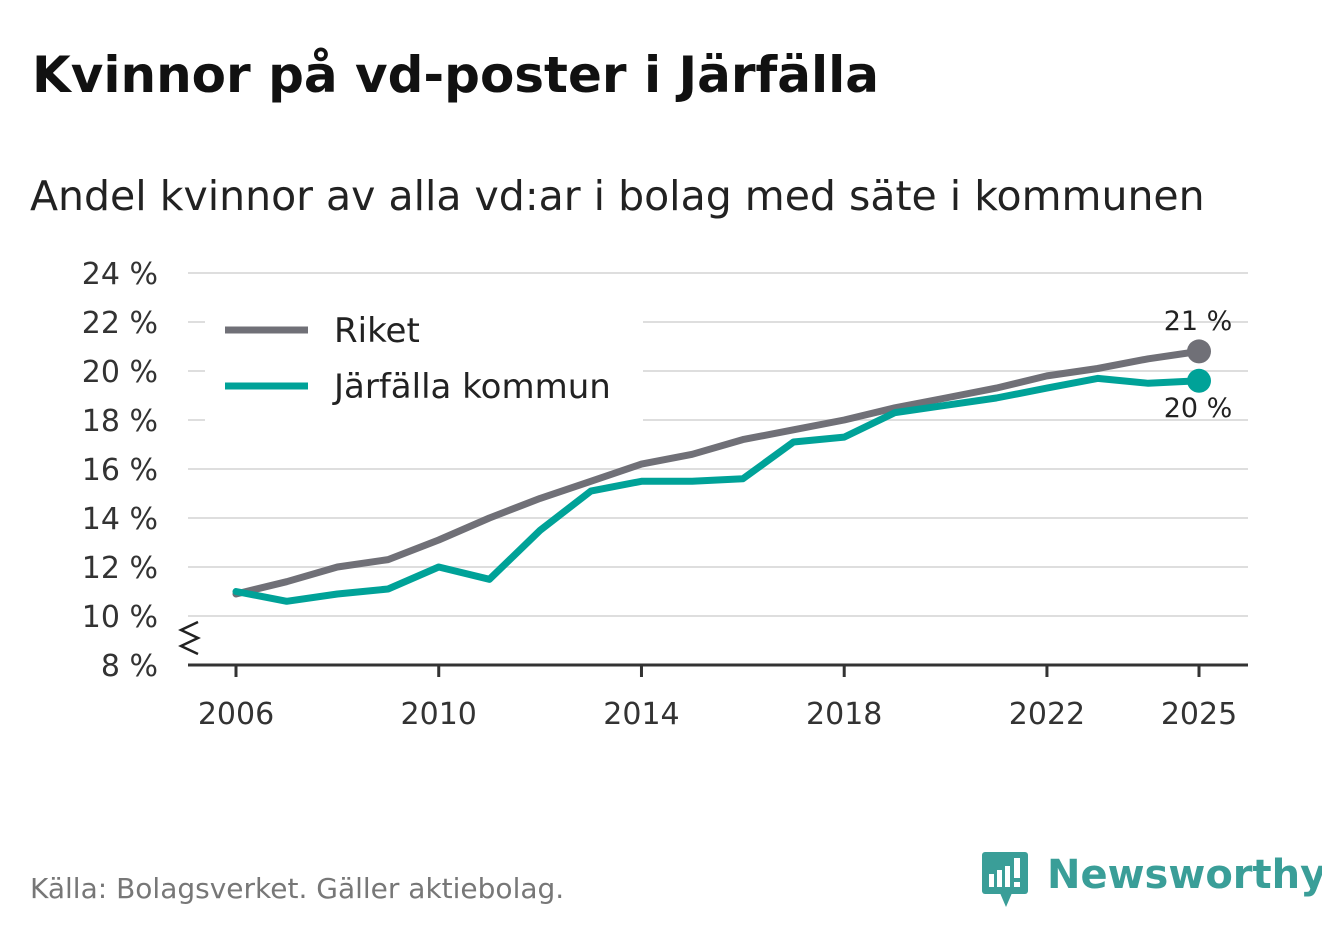 This screenshot has width=1322, height=939. What do you see at coordinates (120, 568) in the screenshot?
I see `y-tick-label: 12 %` at bounding box center [120, 568].